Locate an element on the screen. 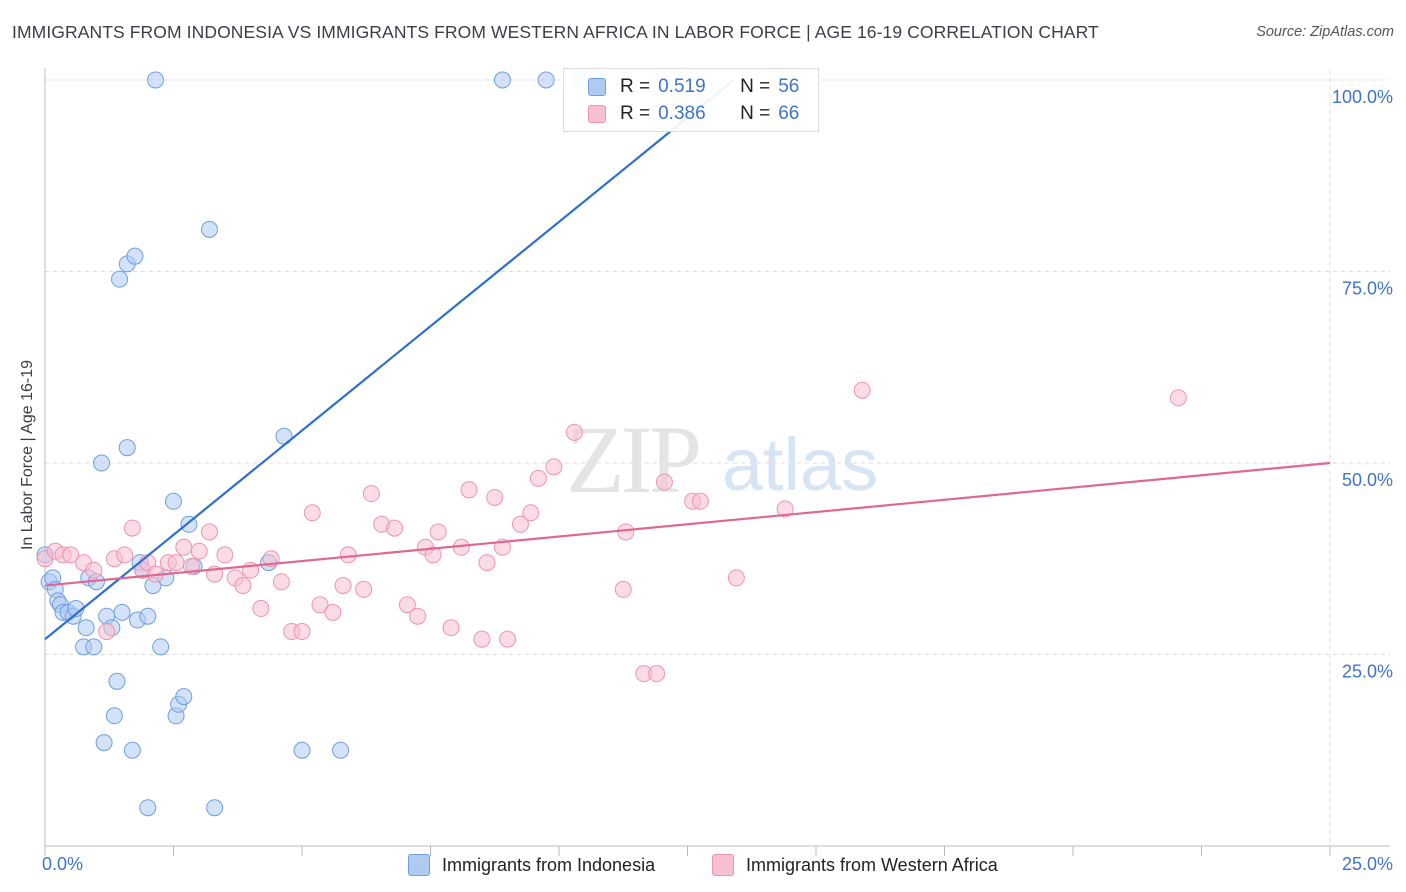 Image resolution: width=1406 pixels, height=892 pixels. bottom-legend-item-indonesia: Immigrants from Indonesia is located at coordinates (531, 865).